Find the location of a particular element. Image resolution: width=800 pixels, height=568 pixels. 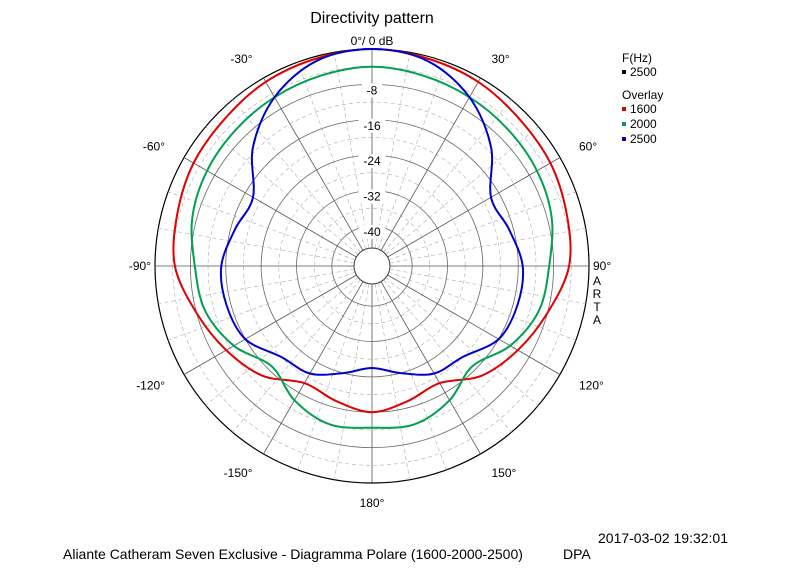

footer-tag: DPA is located at coordinates (577, 554).